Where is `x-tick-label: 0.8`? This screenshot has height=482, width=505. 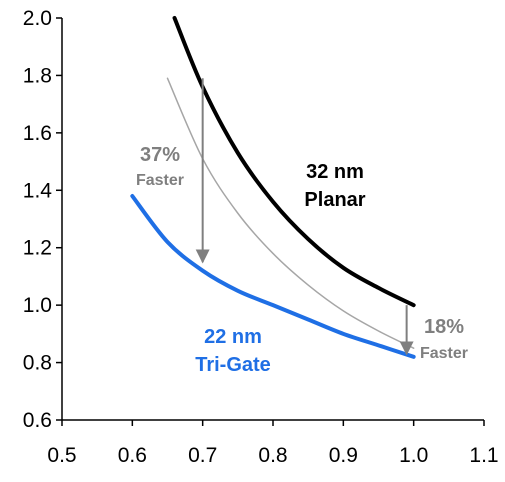
x-tick-label: 0.8 is located at coordinates (272, 455).